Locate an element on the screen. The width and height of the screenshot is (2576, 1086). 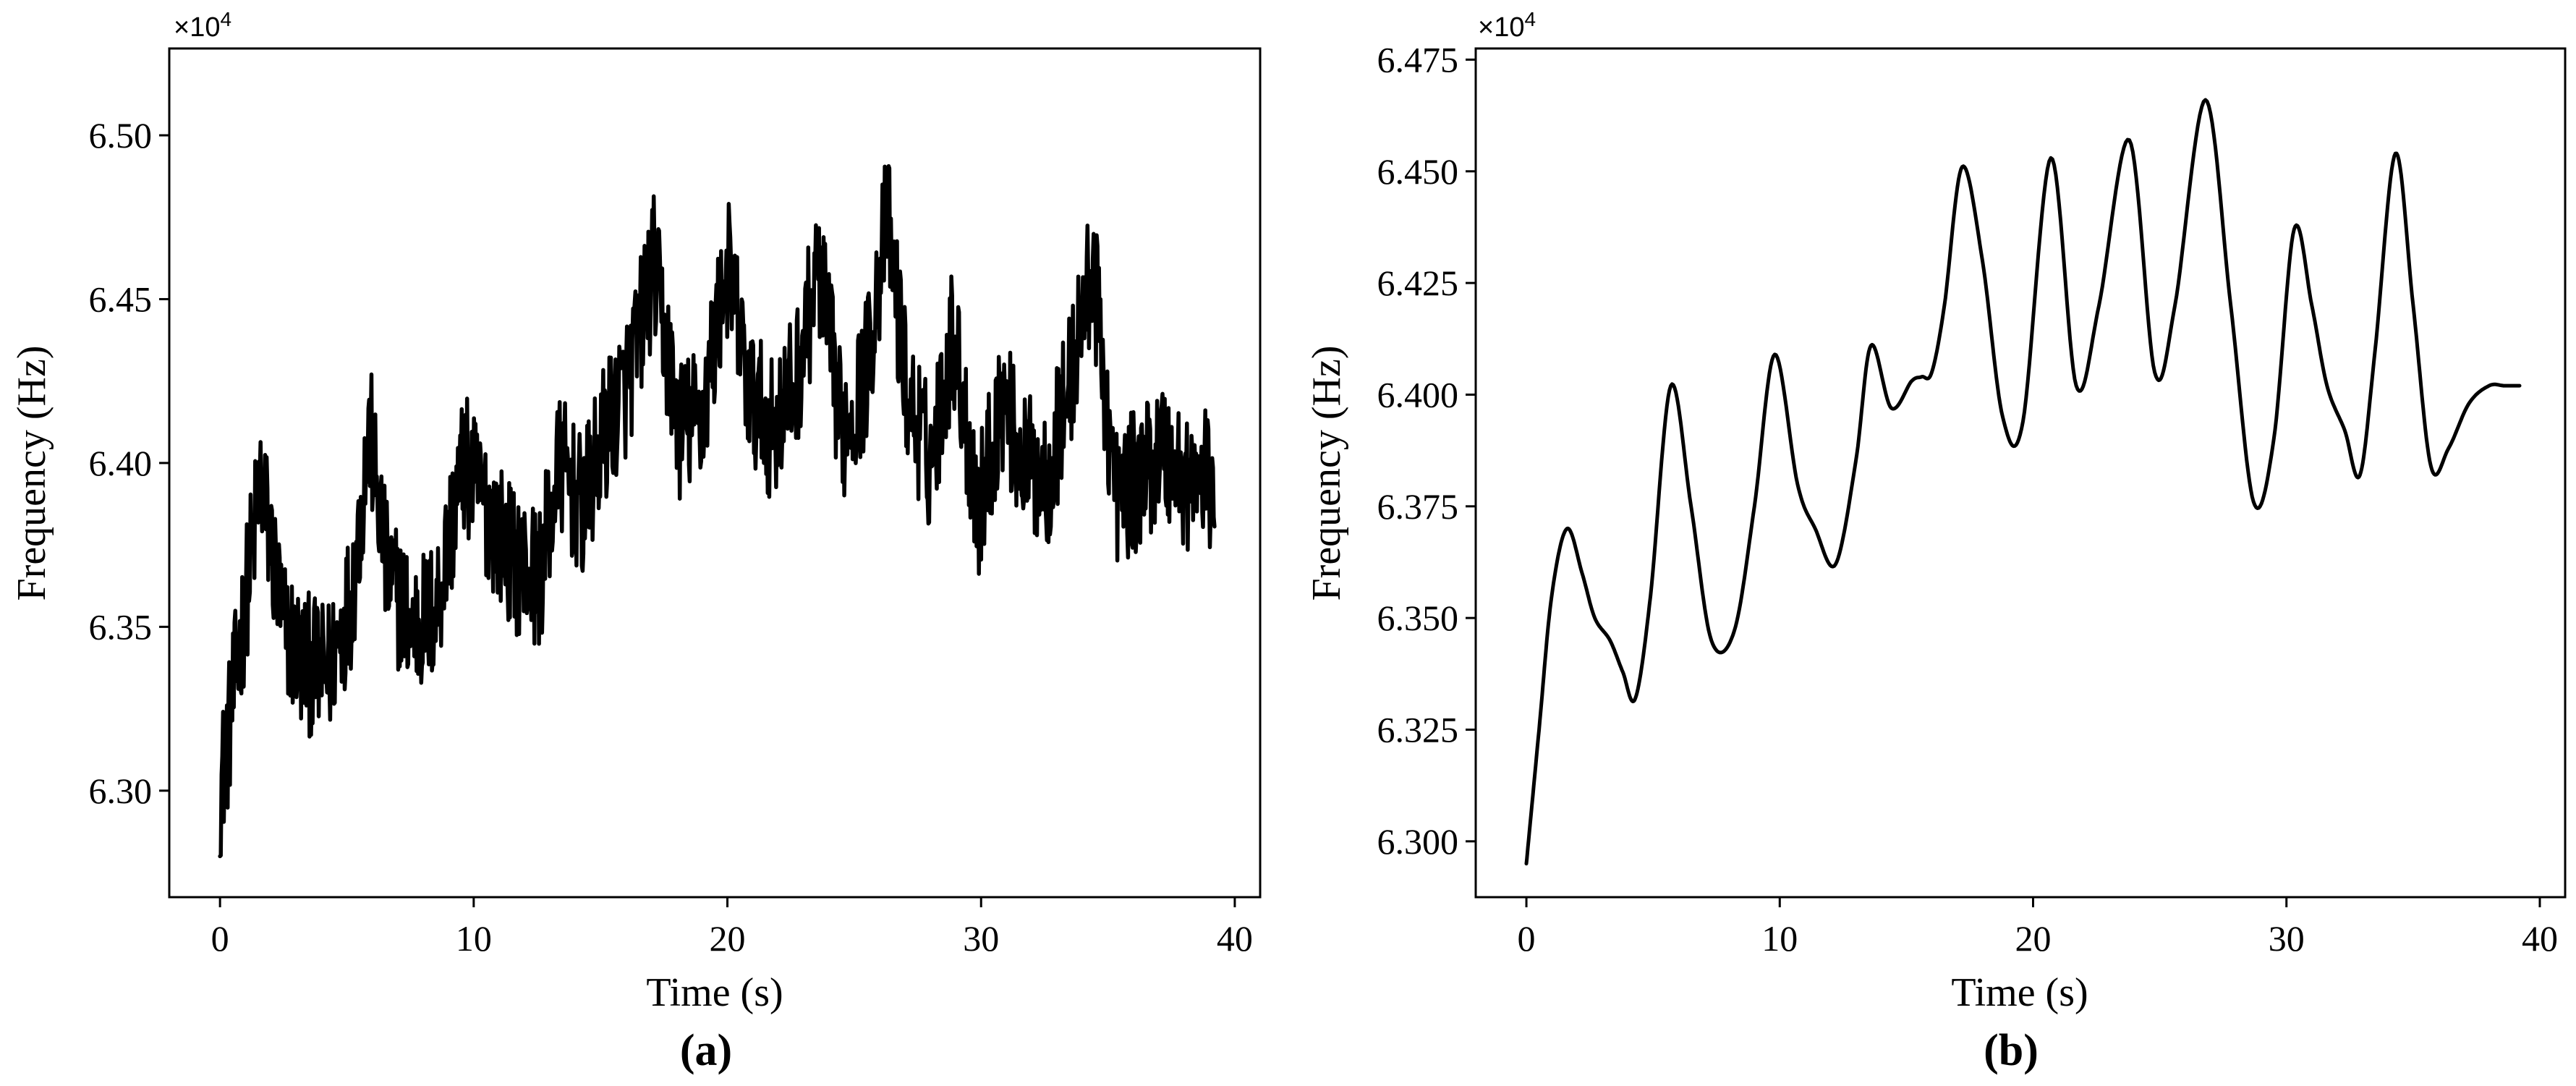
panel-b-y-tick-label-2: 6.350 is located at coordinates (1418, 618).